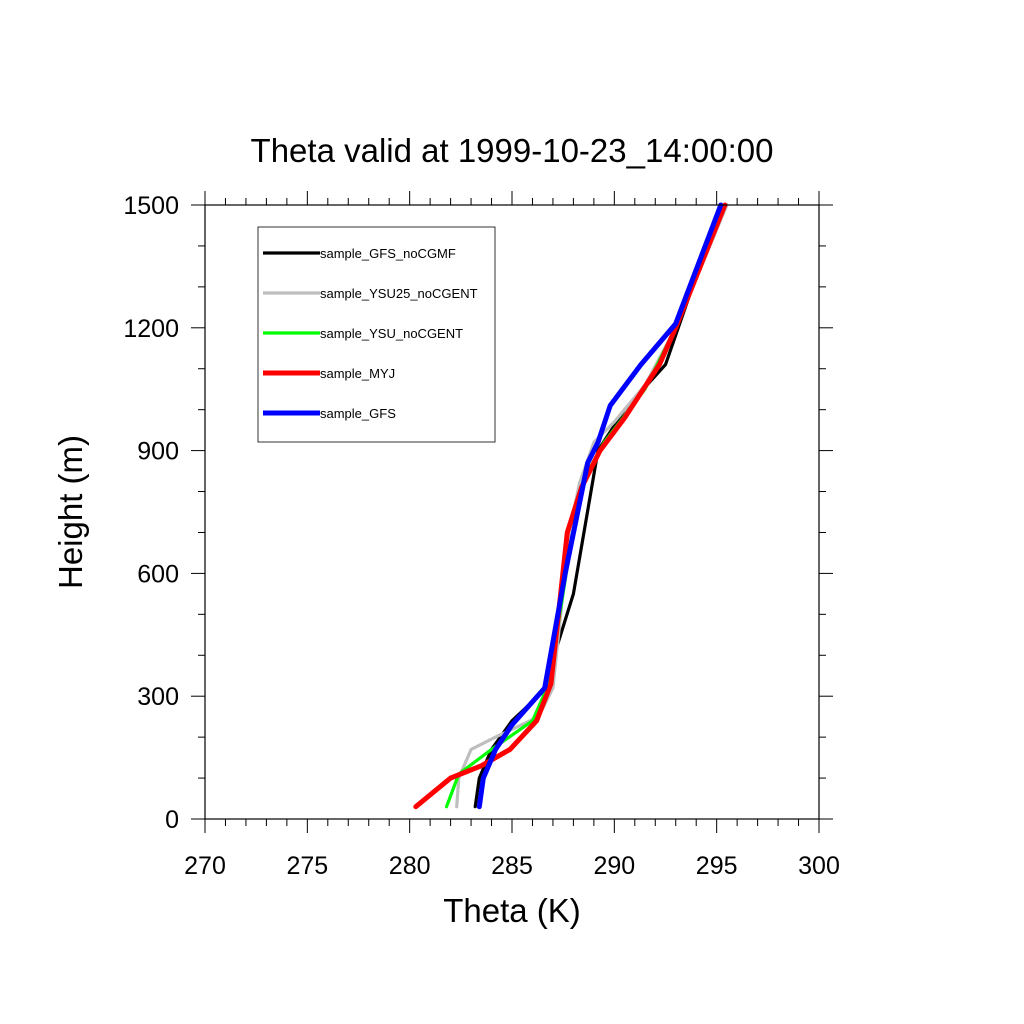 Image resolution: width=1024 pixels, height=1024 pixels. Describe the element at coordinates (512, 150) in the screenshot. I see `chart-title: Theta valid at 1999-10-23_14:00:00` at that location.